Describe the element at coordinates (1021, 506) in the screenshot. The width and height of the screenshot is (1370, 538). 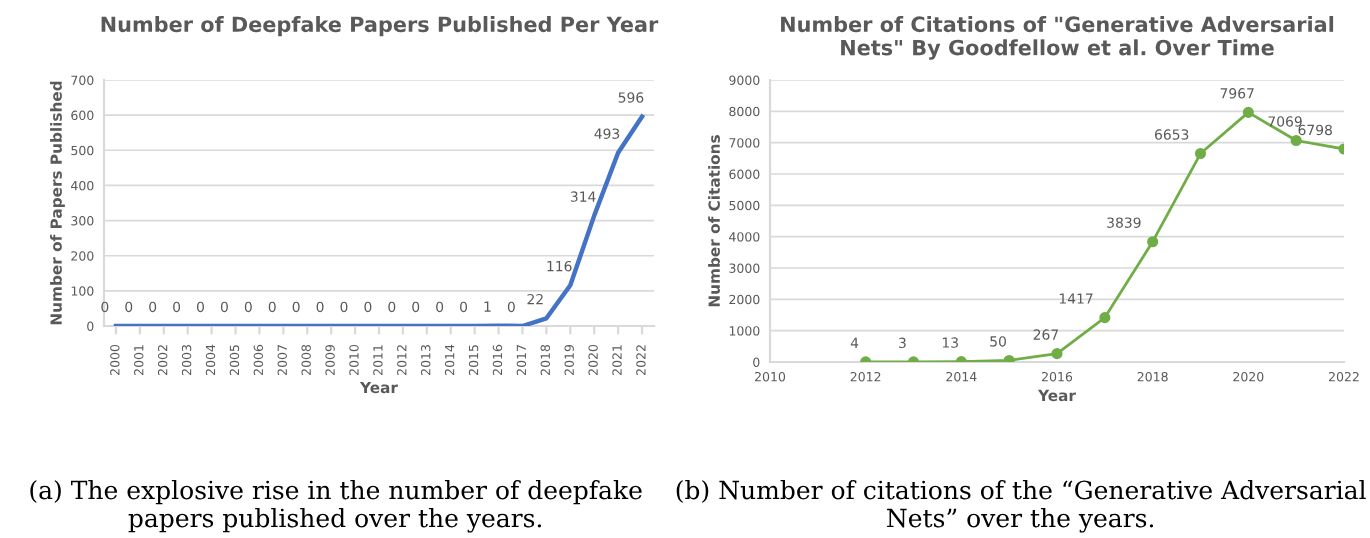
I see `text: (b) Number of citations of the “Generative Adversarial Nets” over the years.` at that location.